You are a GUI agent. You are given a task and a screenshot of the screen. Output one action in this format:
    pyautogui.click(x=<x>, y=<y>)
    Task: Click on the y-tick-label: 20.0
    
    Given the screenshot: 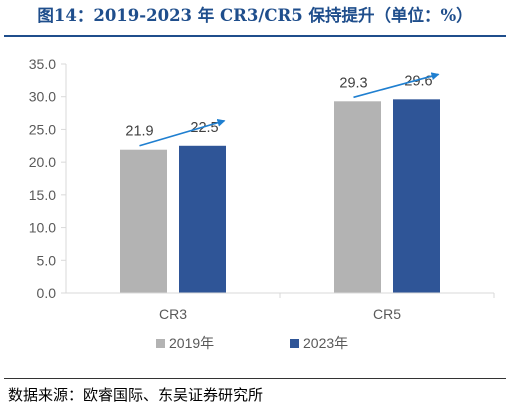 What is the action you would take?
    pyautogui.click(x=42, y=162)
    